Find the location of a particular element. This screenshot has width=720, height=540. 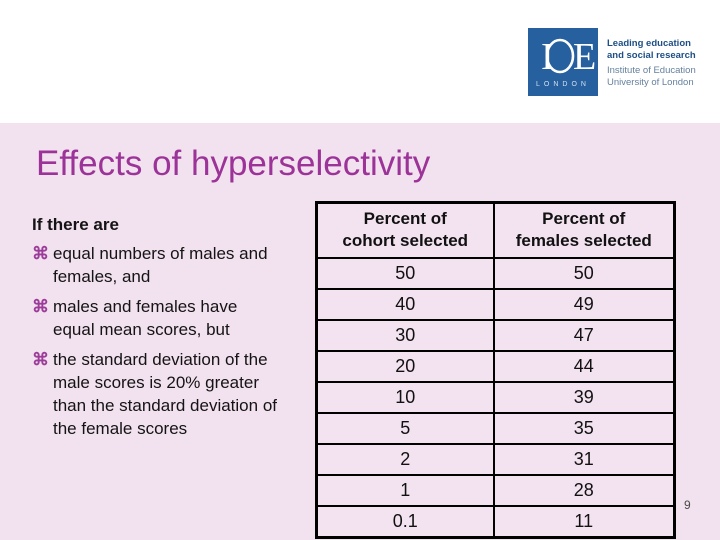

ioe-logo-city: LONDON is located at coordinates (563, 84).